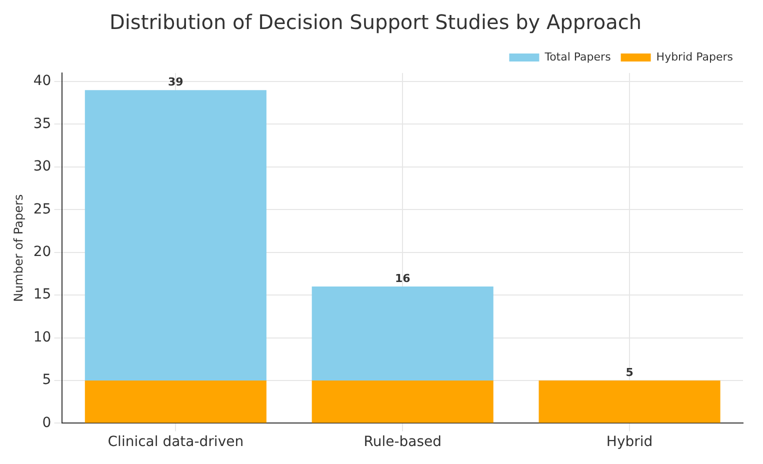 The height and width of the screenshot is (464, 763). Describe the element at coordinates (47, 380) in the screenshot. I see `y-tick-label: 5` at that location.